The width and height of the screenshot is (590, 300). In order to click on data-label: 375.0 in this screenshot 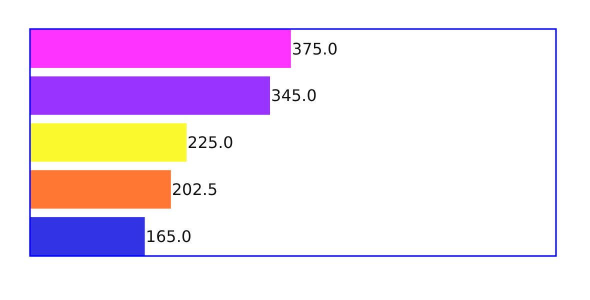, I will do `click(315, 48)`.